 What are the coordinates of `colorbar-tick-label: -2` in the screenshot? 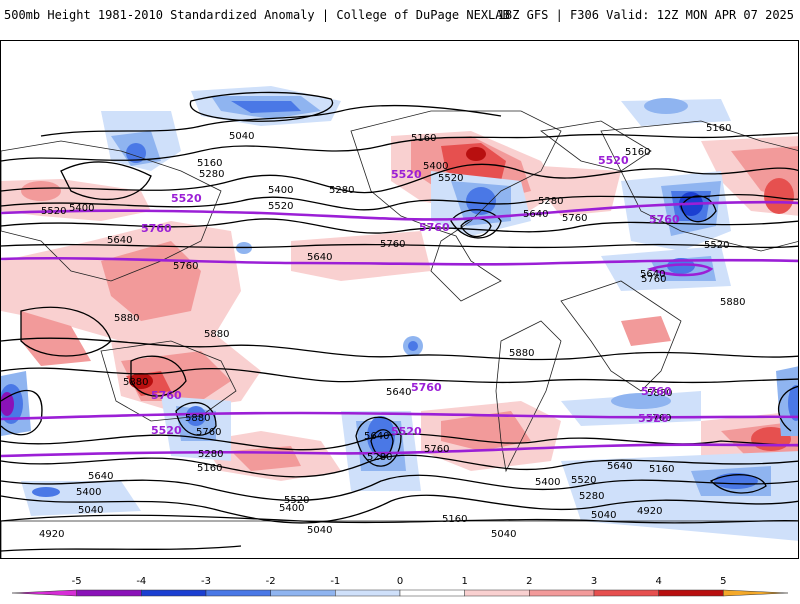 It's located at (271, 581).